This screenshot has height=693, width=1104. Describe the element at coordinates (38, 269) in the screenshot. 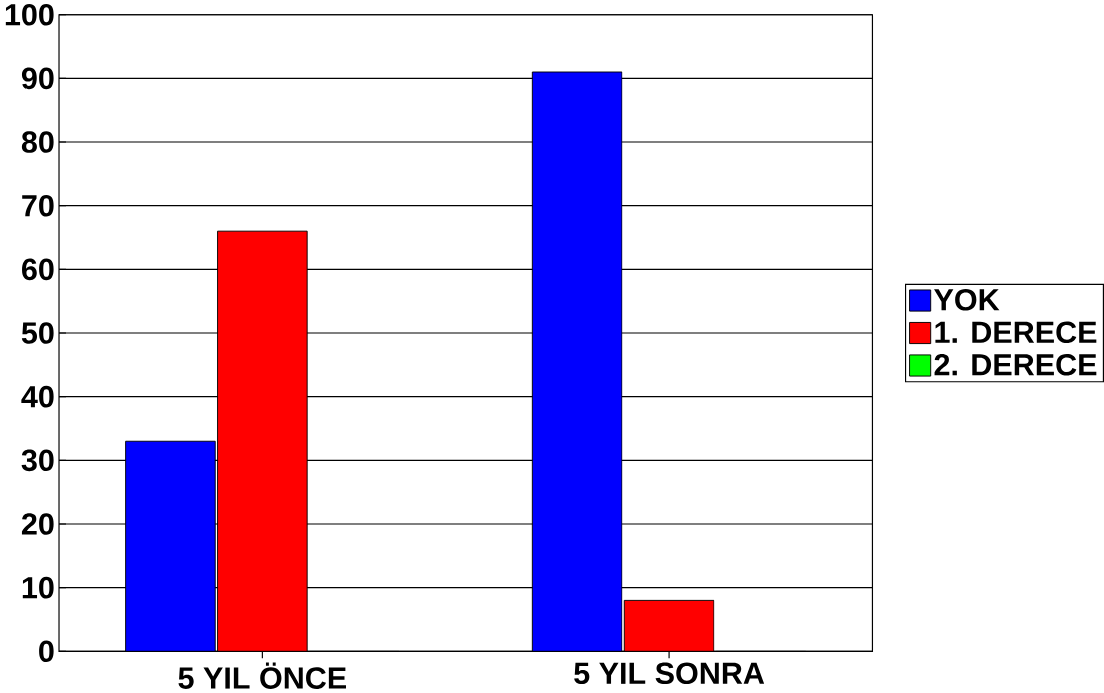

I see `y-tick-label: 60` at that location.